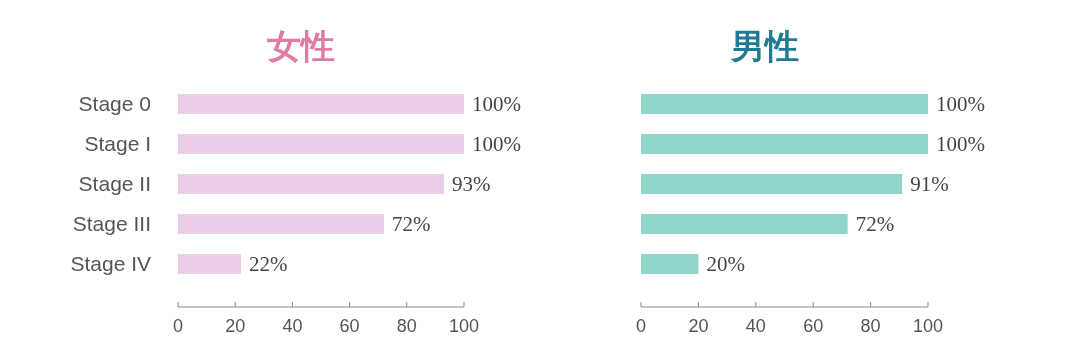 The height and width of the screenshot is (356, 1080). What do you see at coordinates (114, 103) in the screenshot?
I see `y-tick-label: Stage 0` at bounding box center [114, 103].